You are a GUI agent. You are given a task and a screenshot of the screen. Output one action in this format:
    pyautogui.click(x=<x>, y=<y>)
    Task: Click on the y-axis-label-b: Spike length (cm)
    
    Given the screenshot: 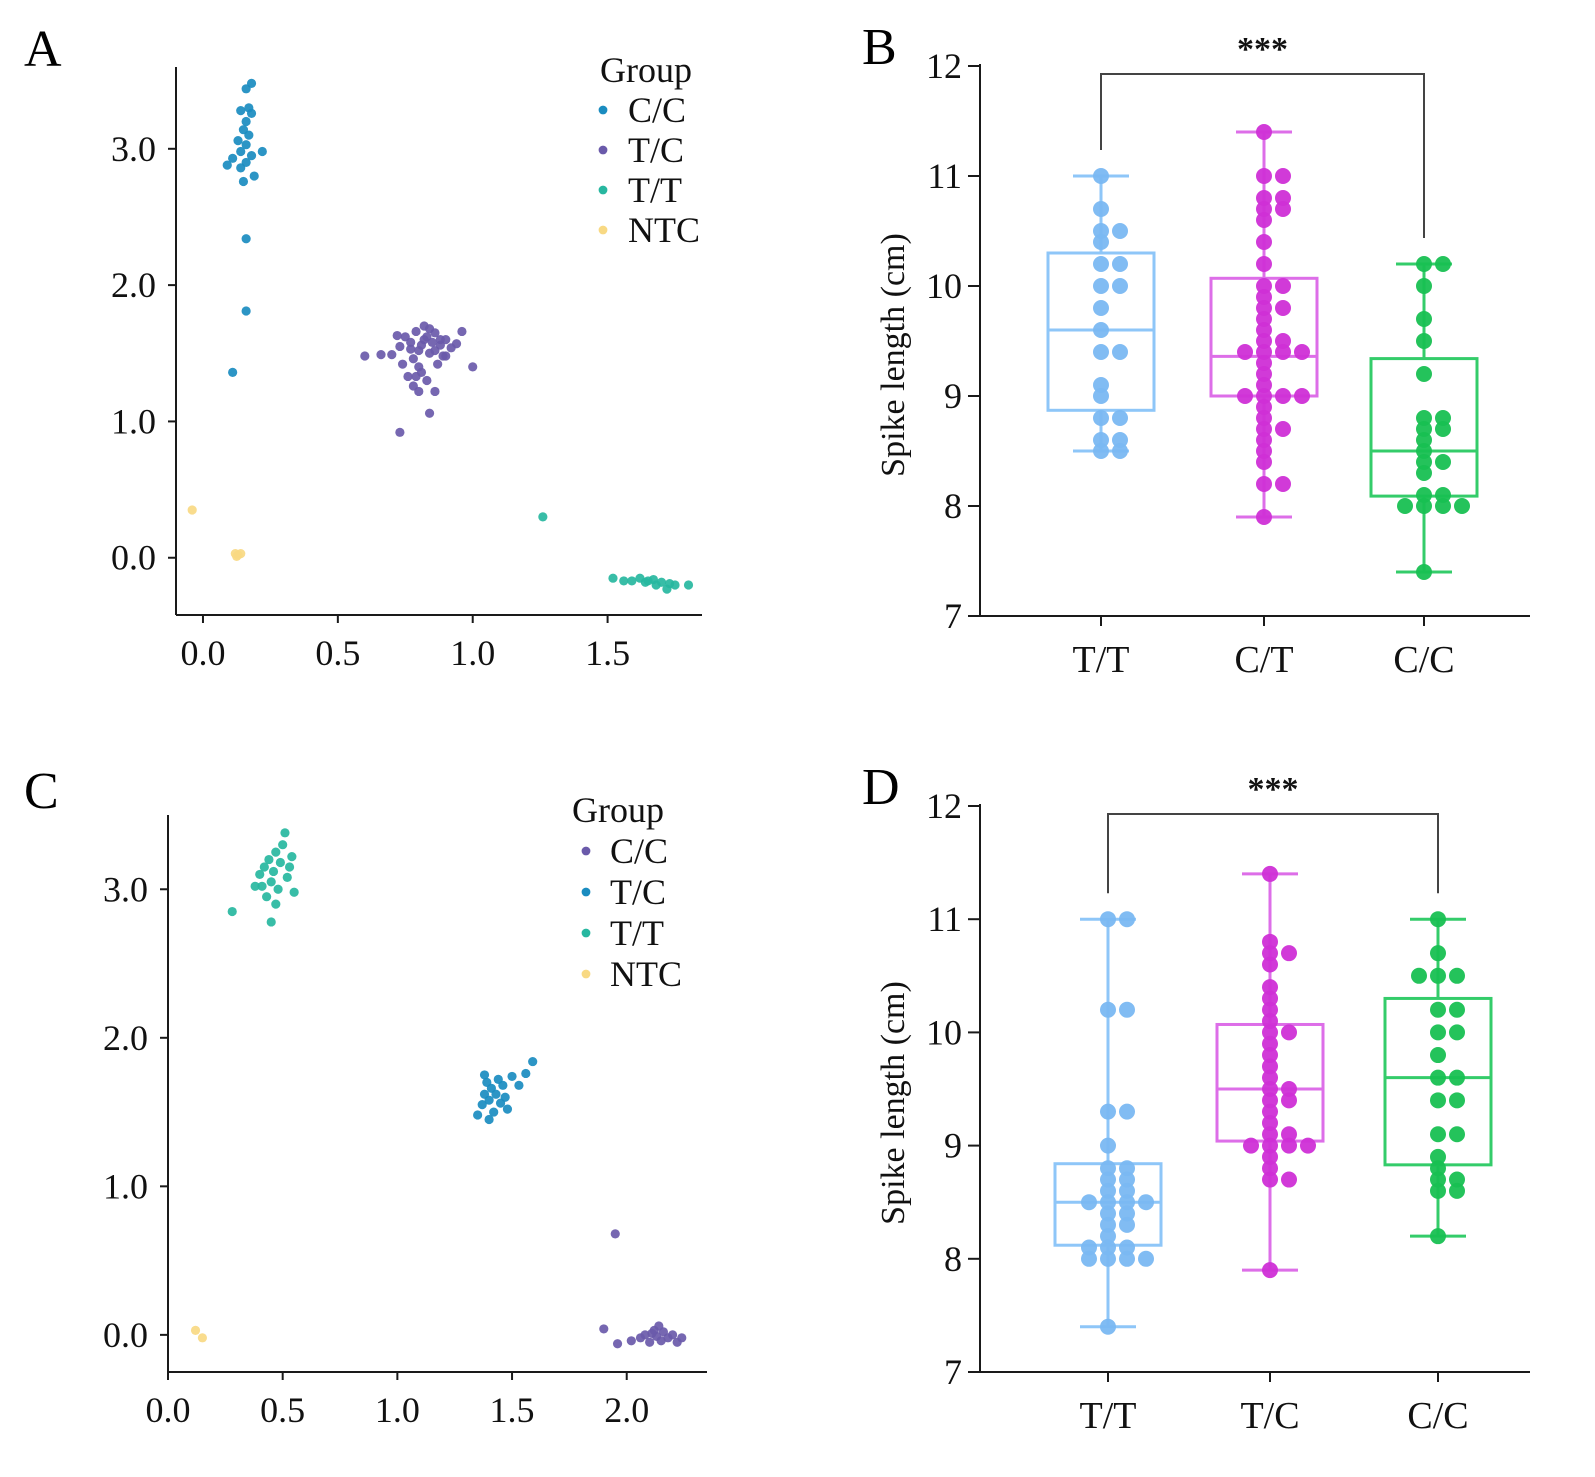 What is the action you would take?
    pyautogui.click(x=893, y=355)
    